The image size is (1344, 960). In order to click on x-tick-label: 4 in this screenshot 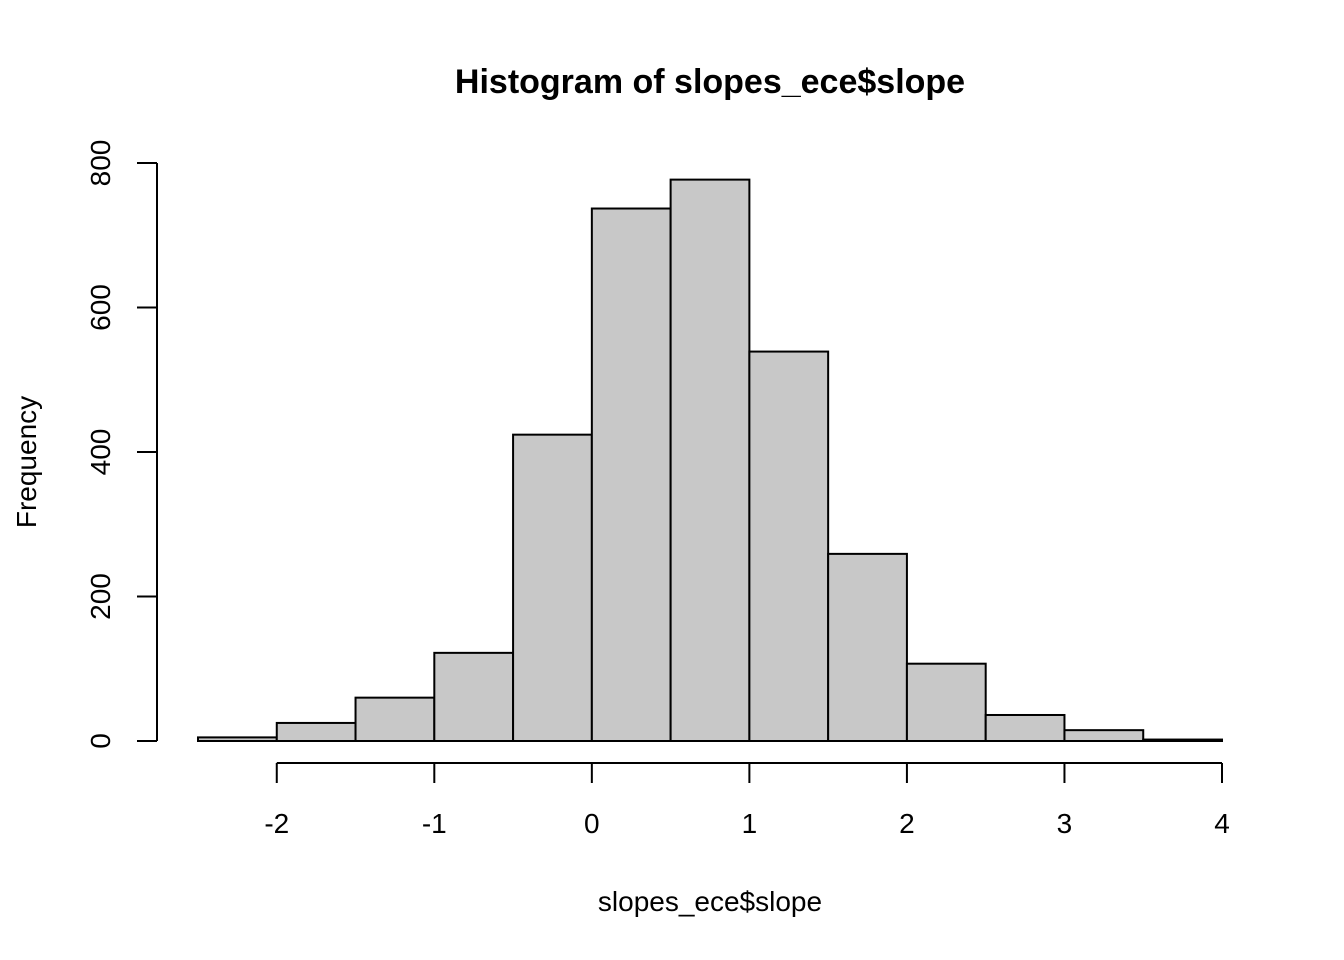, I will do `click(1222, 823)`.